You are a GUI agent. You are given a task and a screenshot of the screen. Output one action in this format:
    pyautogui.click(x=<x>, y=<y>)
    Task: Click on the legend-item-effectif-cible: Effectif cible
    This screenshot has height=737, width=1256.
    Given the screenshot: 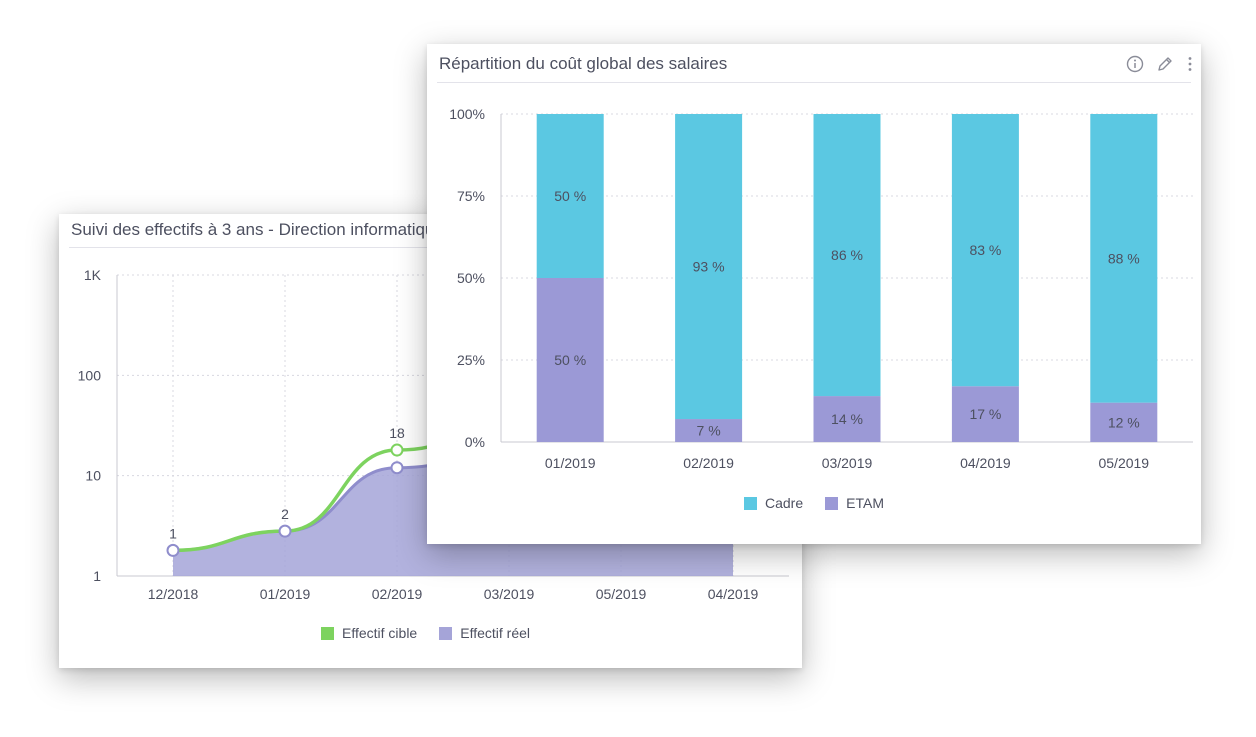 What is the action you would take?
    pyautogui.click(x=369, y=633)
    